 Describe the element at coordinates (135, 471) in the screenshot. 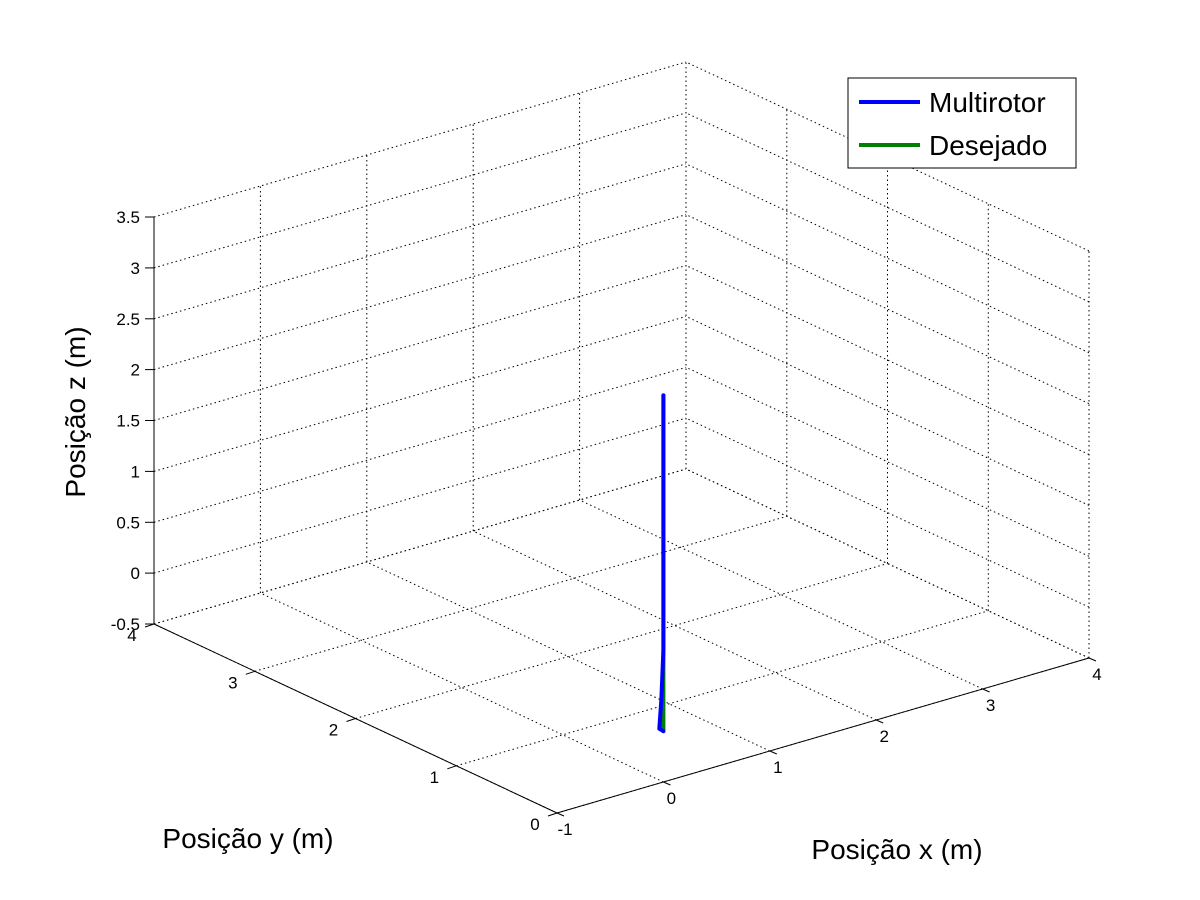

I see `z-tick-label: 1` at that location.